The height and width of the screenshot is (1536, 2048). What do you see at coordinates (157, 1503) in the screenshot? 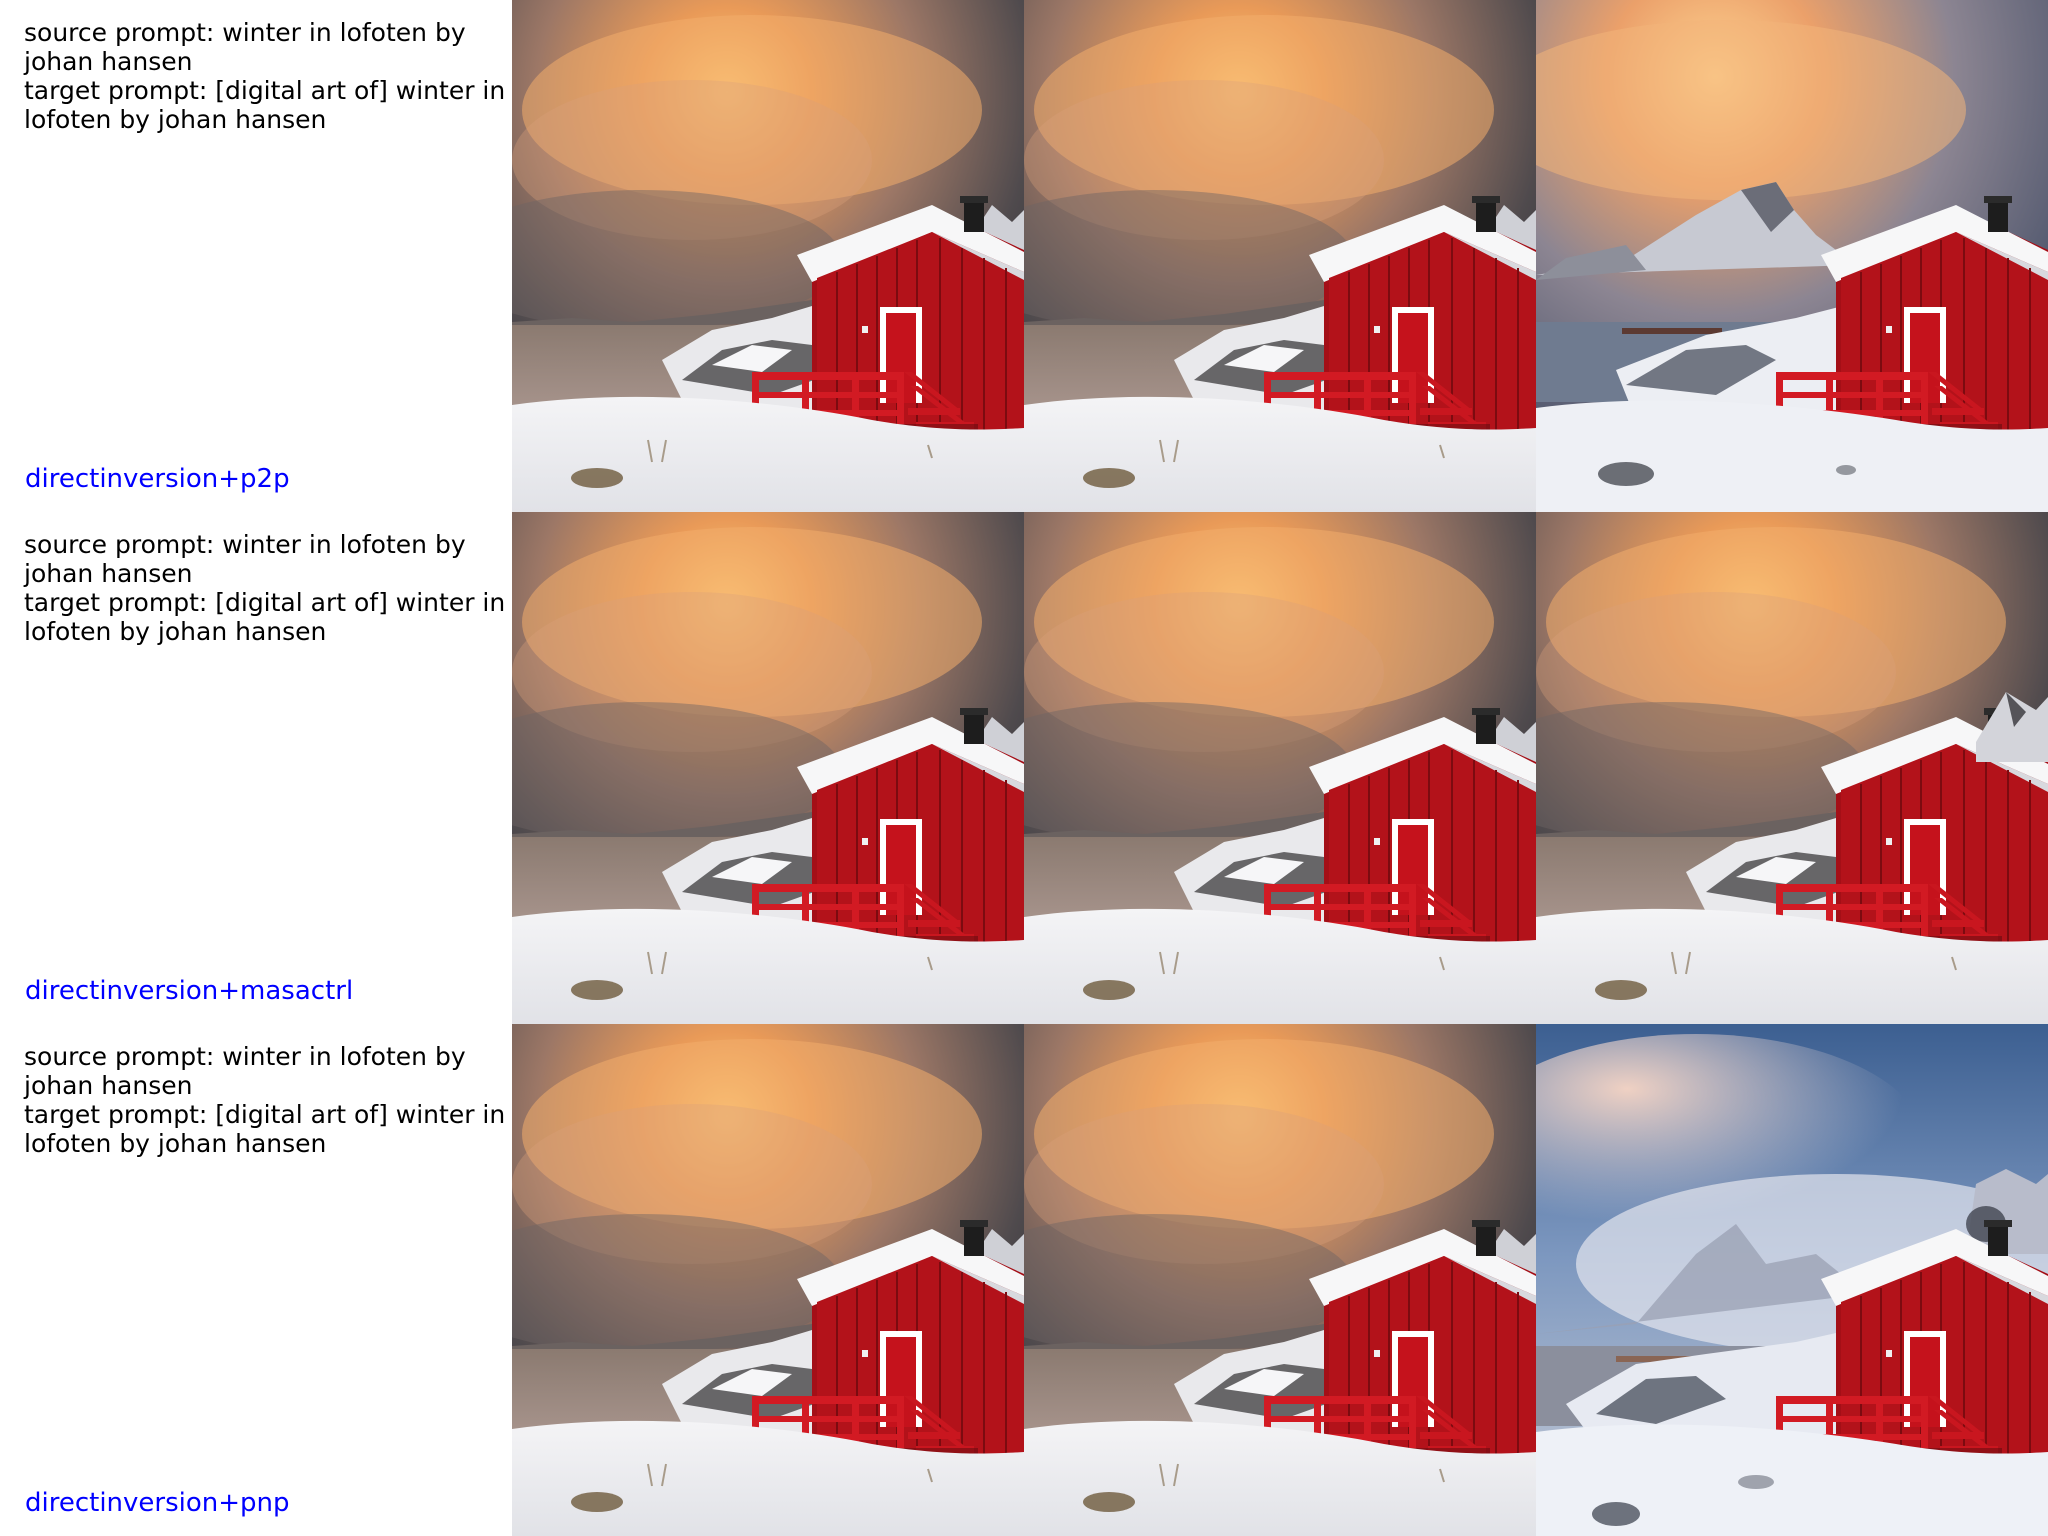
I see `method-label: directinversion+pnp` at bounding box center [157, 1503].